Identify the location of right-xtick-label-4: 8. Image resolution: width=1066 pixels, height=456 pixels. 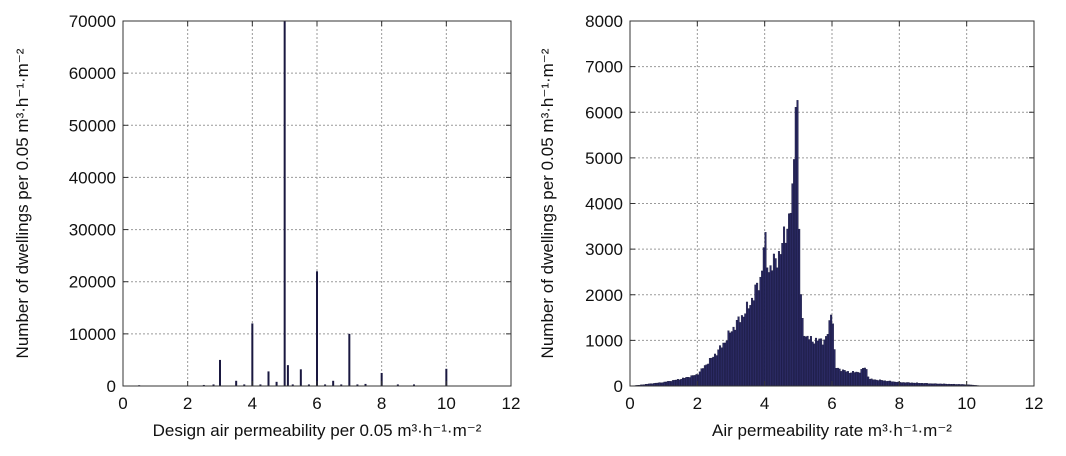
(899, 403).